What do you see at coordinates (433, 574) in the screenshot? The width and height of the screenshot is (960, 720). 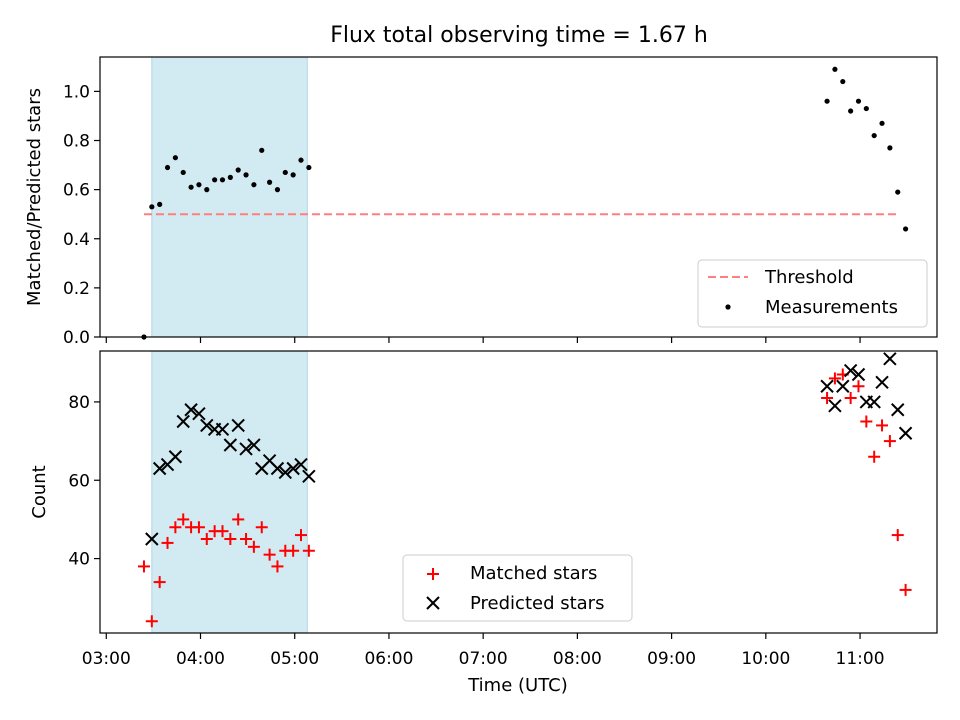 I see `legend-matched-marker` at bounding box center [433, 574].